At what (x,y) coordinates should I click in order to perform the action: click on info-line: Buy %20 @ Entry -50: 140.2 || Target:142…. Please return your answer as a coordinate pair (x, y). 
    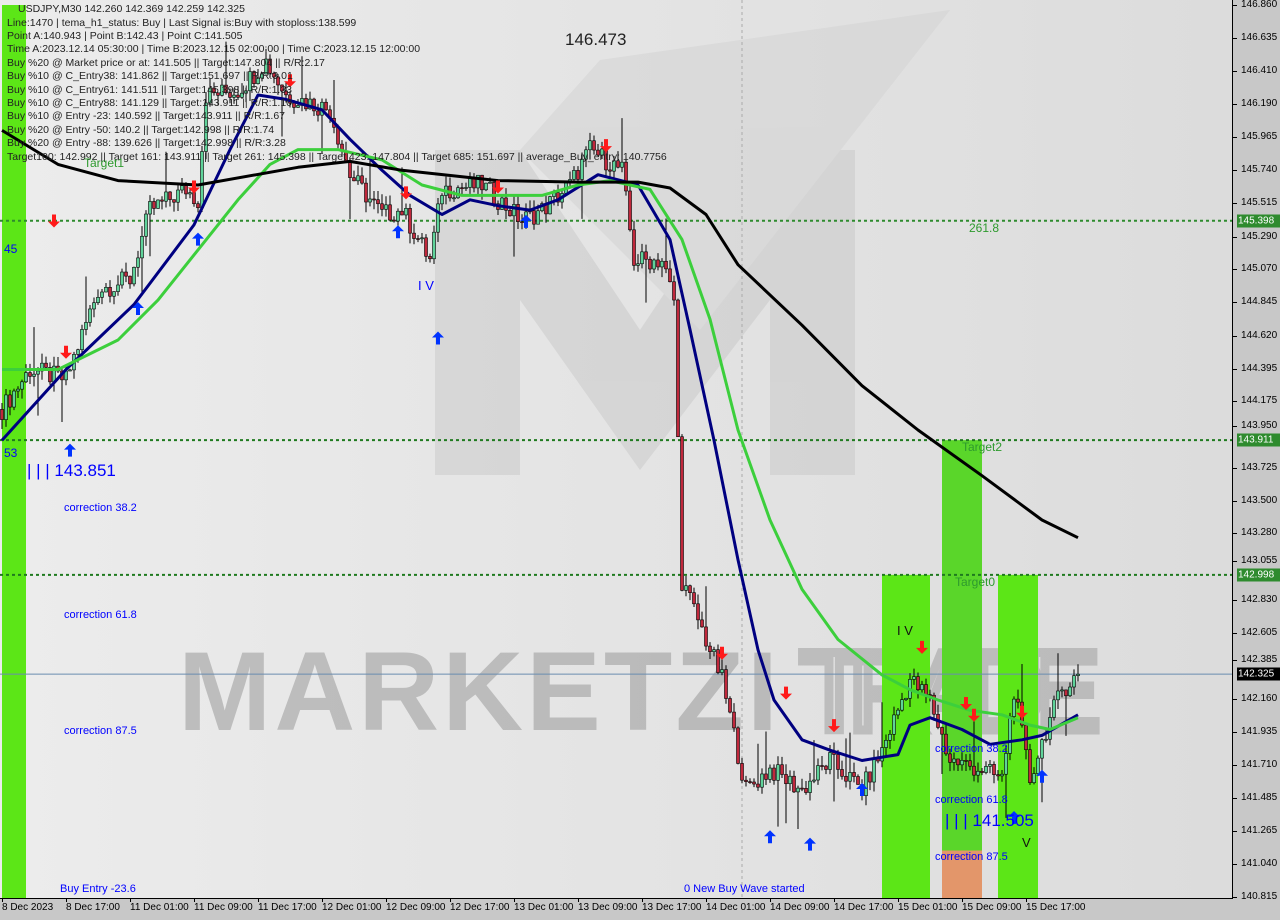
    Looking at the image, I should click on (141, 129).